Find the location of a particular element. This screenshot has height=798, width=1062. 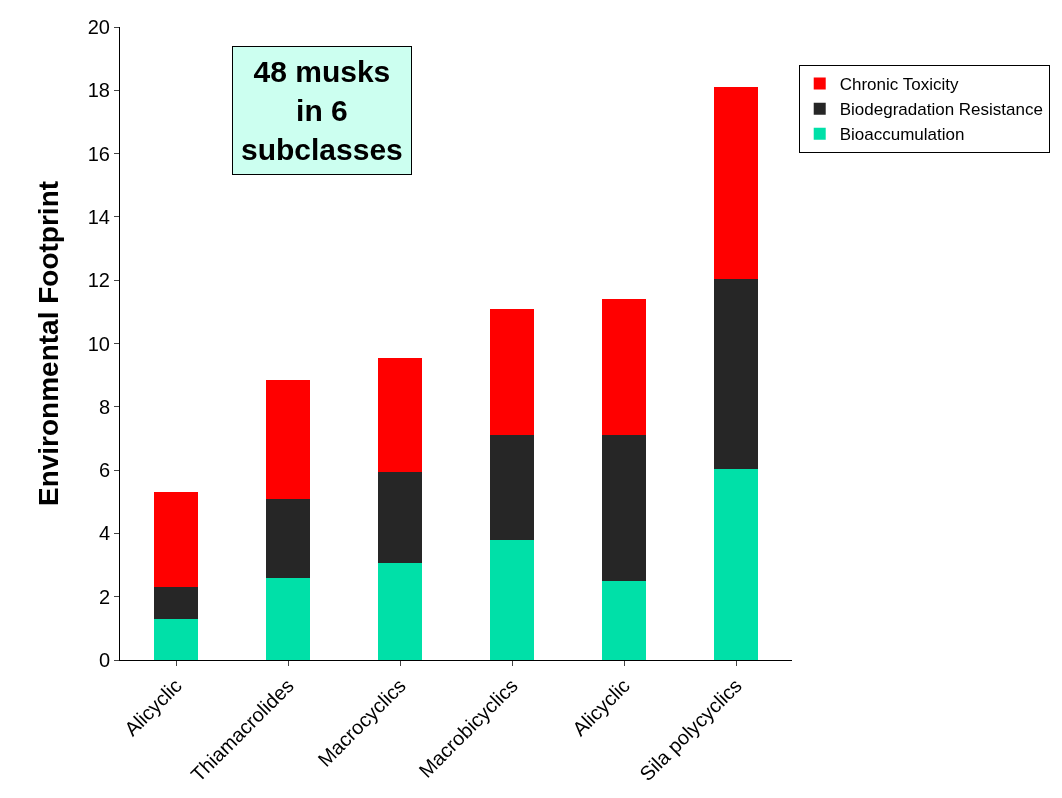

legend-label: Chronic Toxicity is located at coordinates (899, 85).